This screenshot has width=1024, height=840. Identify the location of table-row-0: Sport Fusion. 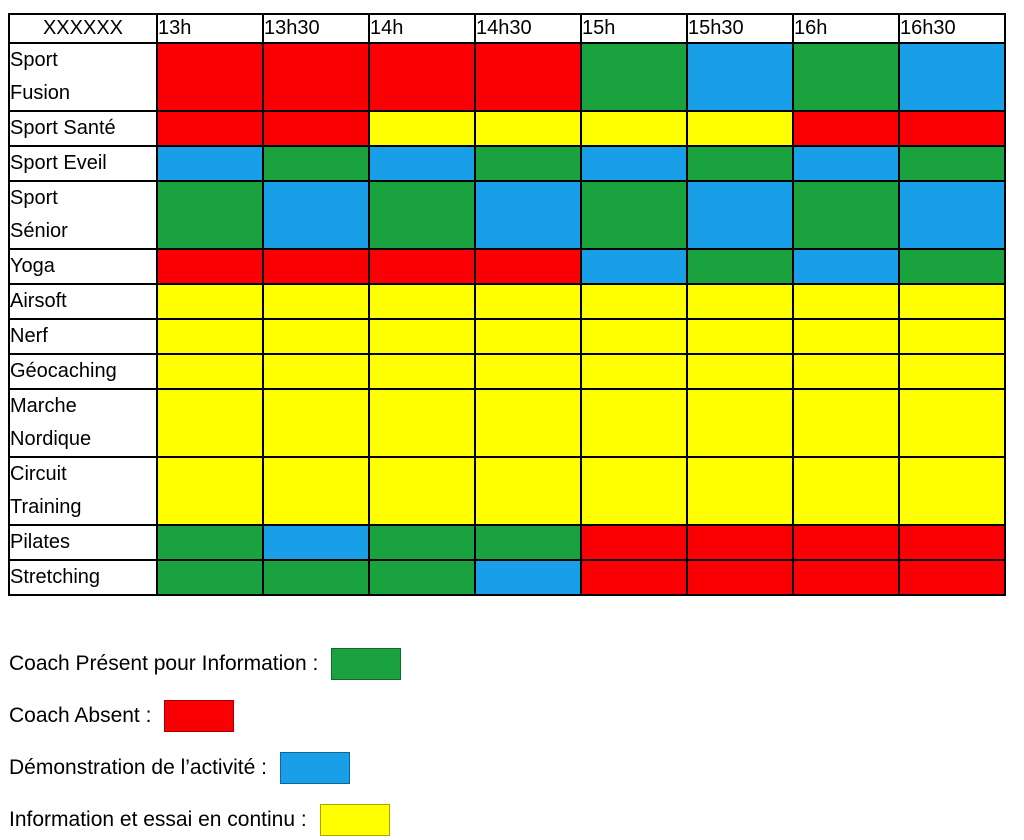
(507, 77).